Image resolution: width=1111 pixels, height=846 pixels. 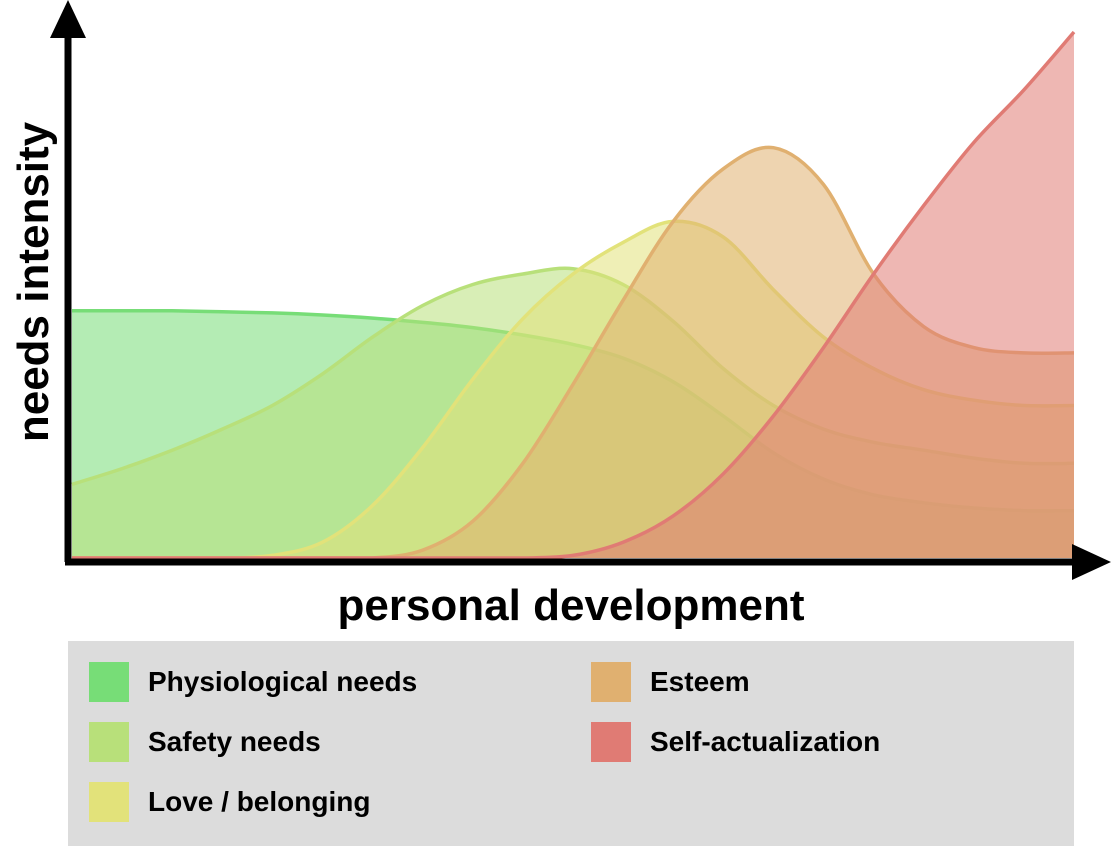 I want to click on x-axis-title: personal development, so click(x=571, y=605).